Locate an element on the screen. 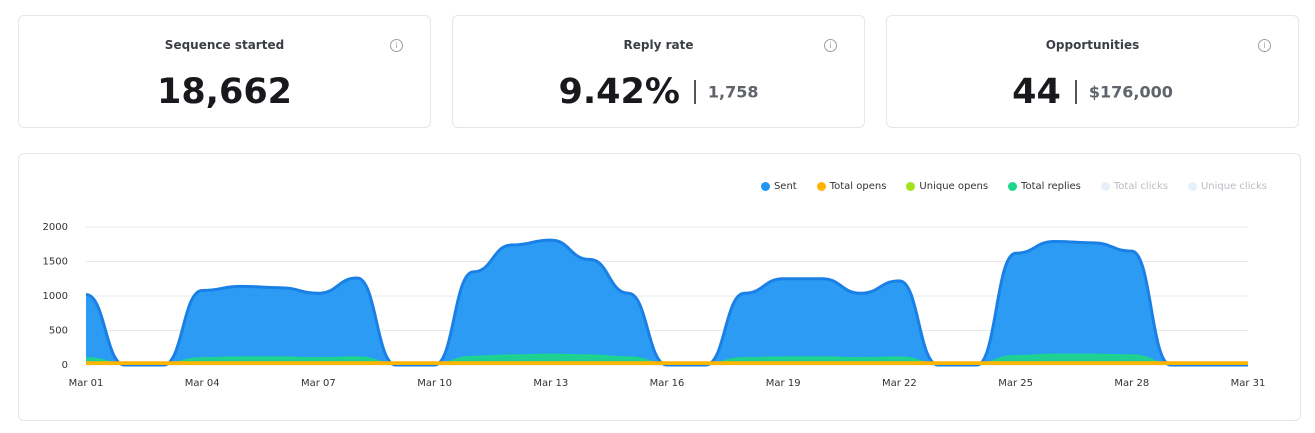 Image resolution: width=1315 pixels, height=433 pixels. y-tick-label: 1500 is located at coordinates (55, 262).